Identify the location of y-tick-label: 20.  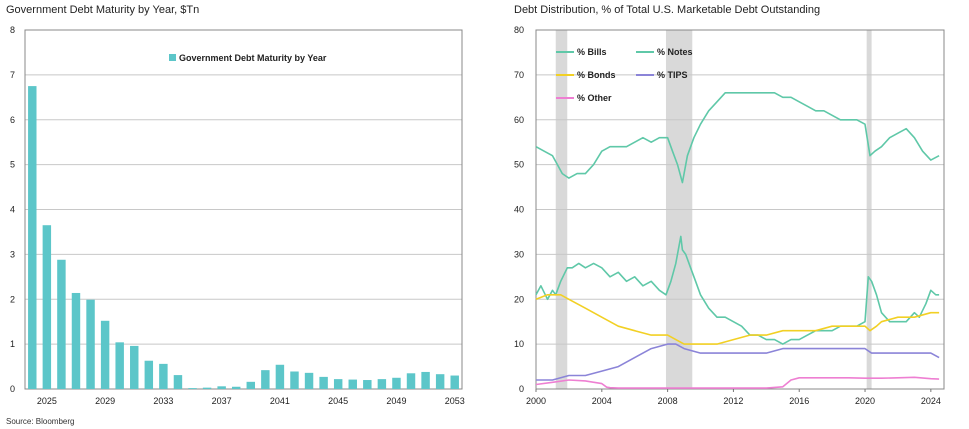
(519, 299).